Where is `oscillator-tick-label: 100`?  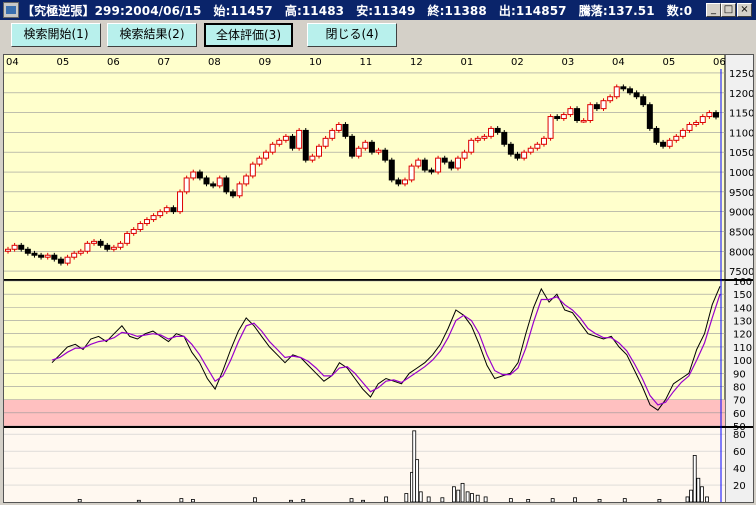
oscillator-tick-label: 100 is located at coordinates (742, 361).